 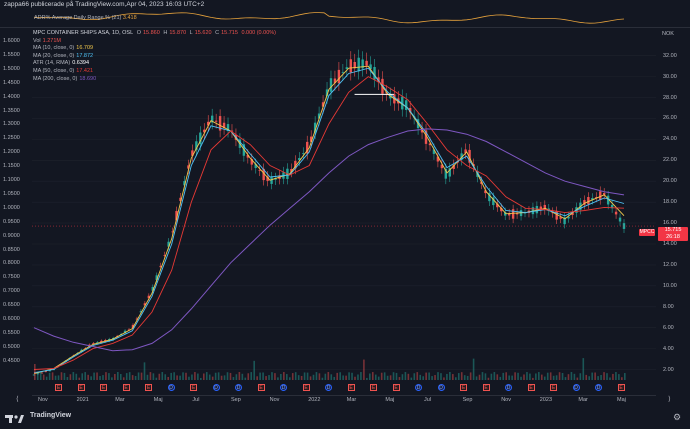 I want to click on time-axis-label: Sep, so click(x=467, y=400).